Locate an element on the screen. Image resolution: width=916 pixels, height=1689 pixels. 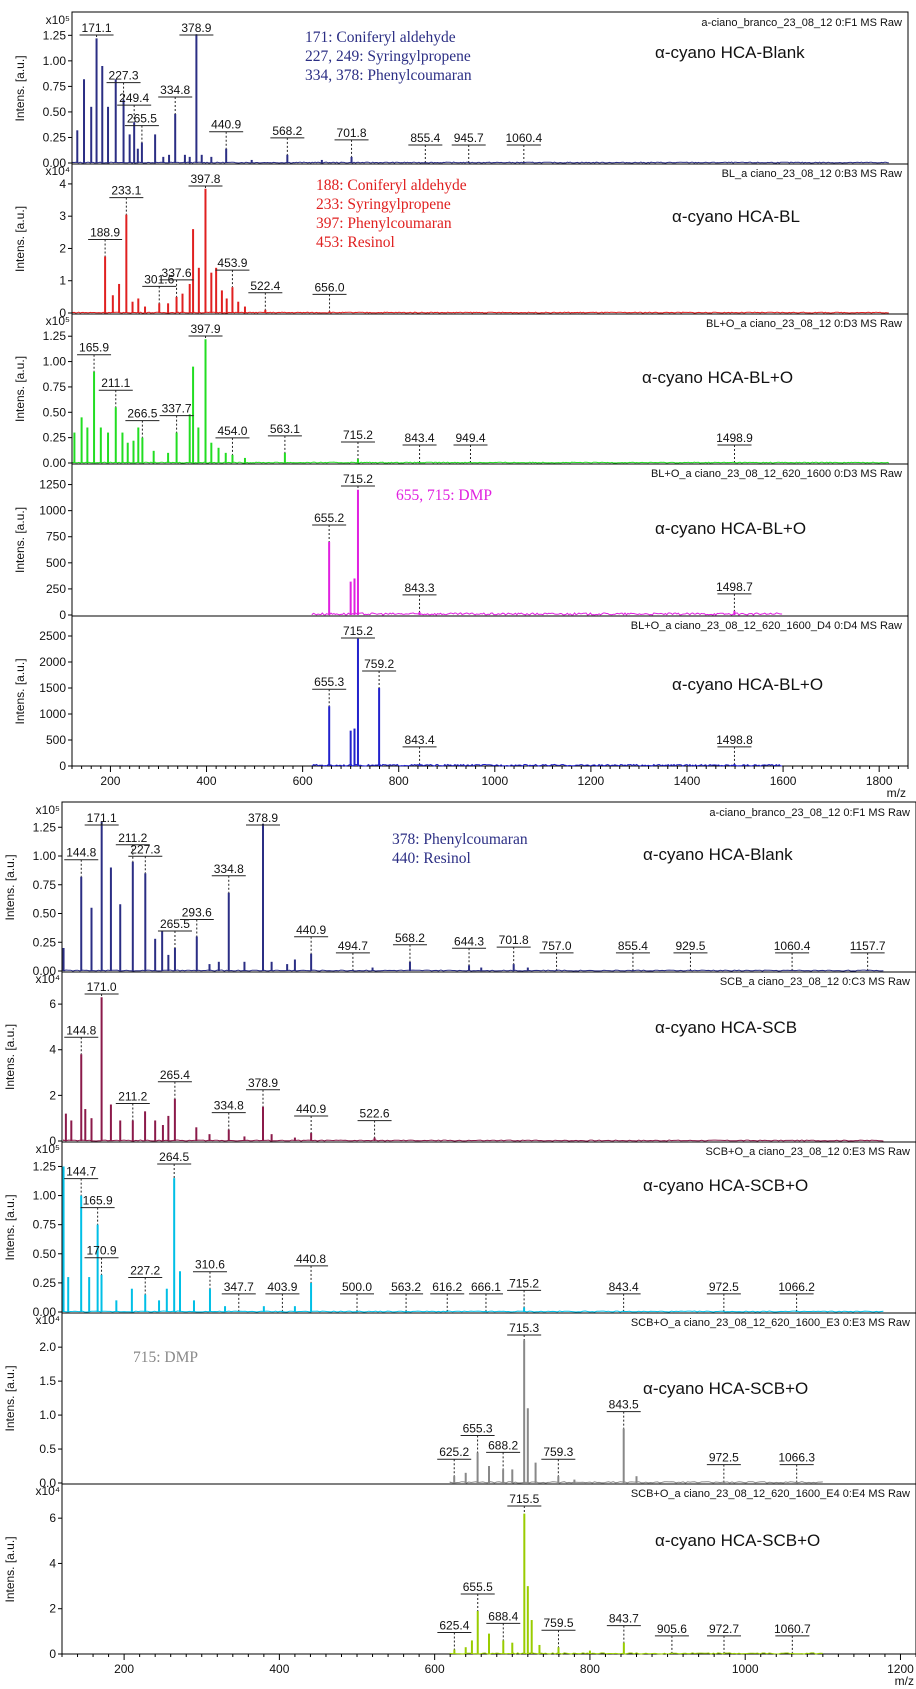
compound-annotation: 655, 715: DMP is located at coordinates (444, 495).